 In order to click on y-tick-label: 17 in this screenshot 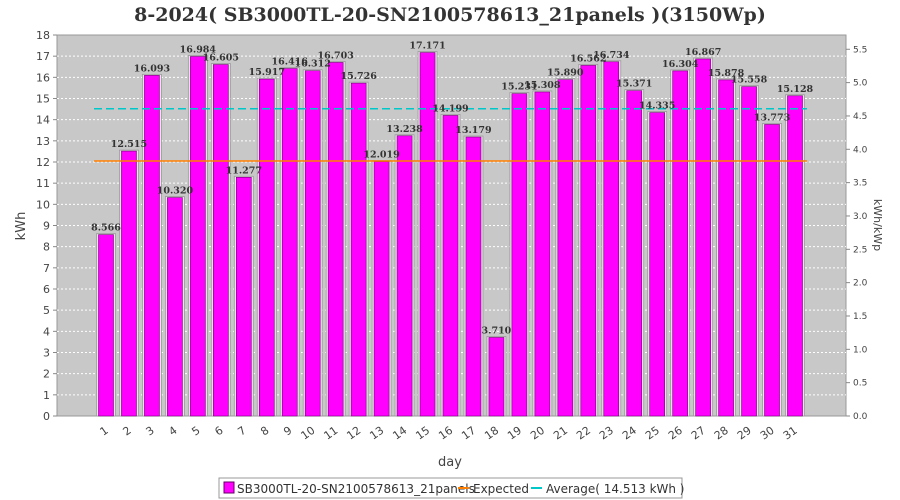, I will do `click(43, 56)`.